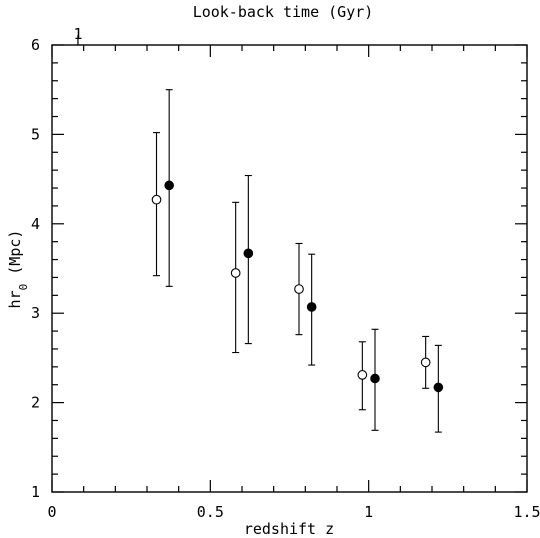 The image size is (540, 538). Describe the element at coordinates (77, 34) in the screenshot. I see `top-axis-tick-label: 1` at that location.